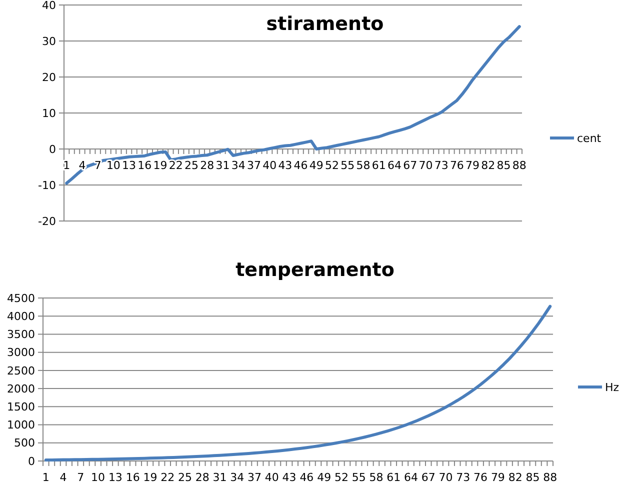 The image size is (633, 489). Describe the element at coordinates (589, 138) in the screenshot. I see `legend-label: cent` at that location.